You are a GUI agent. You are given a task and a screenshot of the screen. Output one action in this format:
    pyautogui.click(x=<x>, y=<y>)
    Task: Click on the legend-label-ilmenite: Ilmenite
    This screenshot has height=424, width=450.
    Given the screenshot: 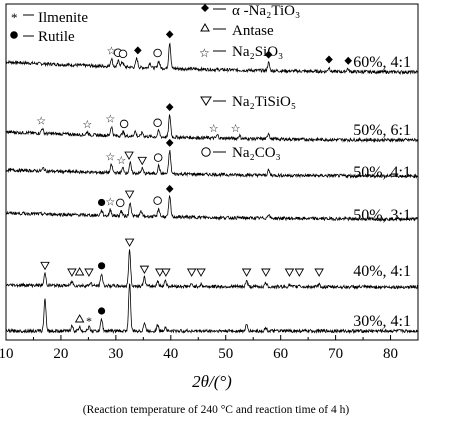 What is the action you would take?
    pyautogui.click(x=63, y=18)
    